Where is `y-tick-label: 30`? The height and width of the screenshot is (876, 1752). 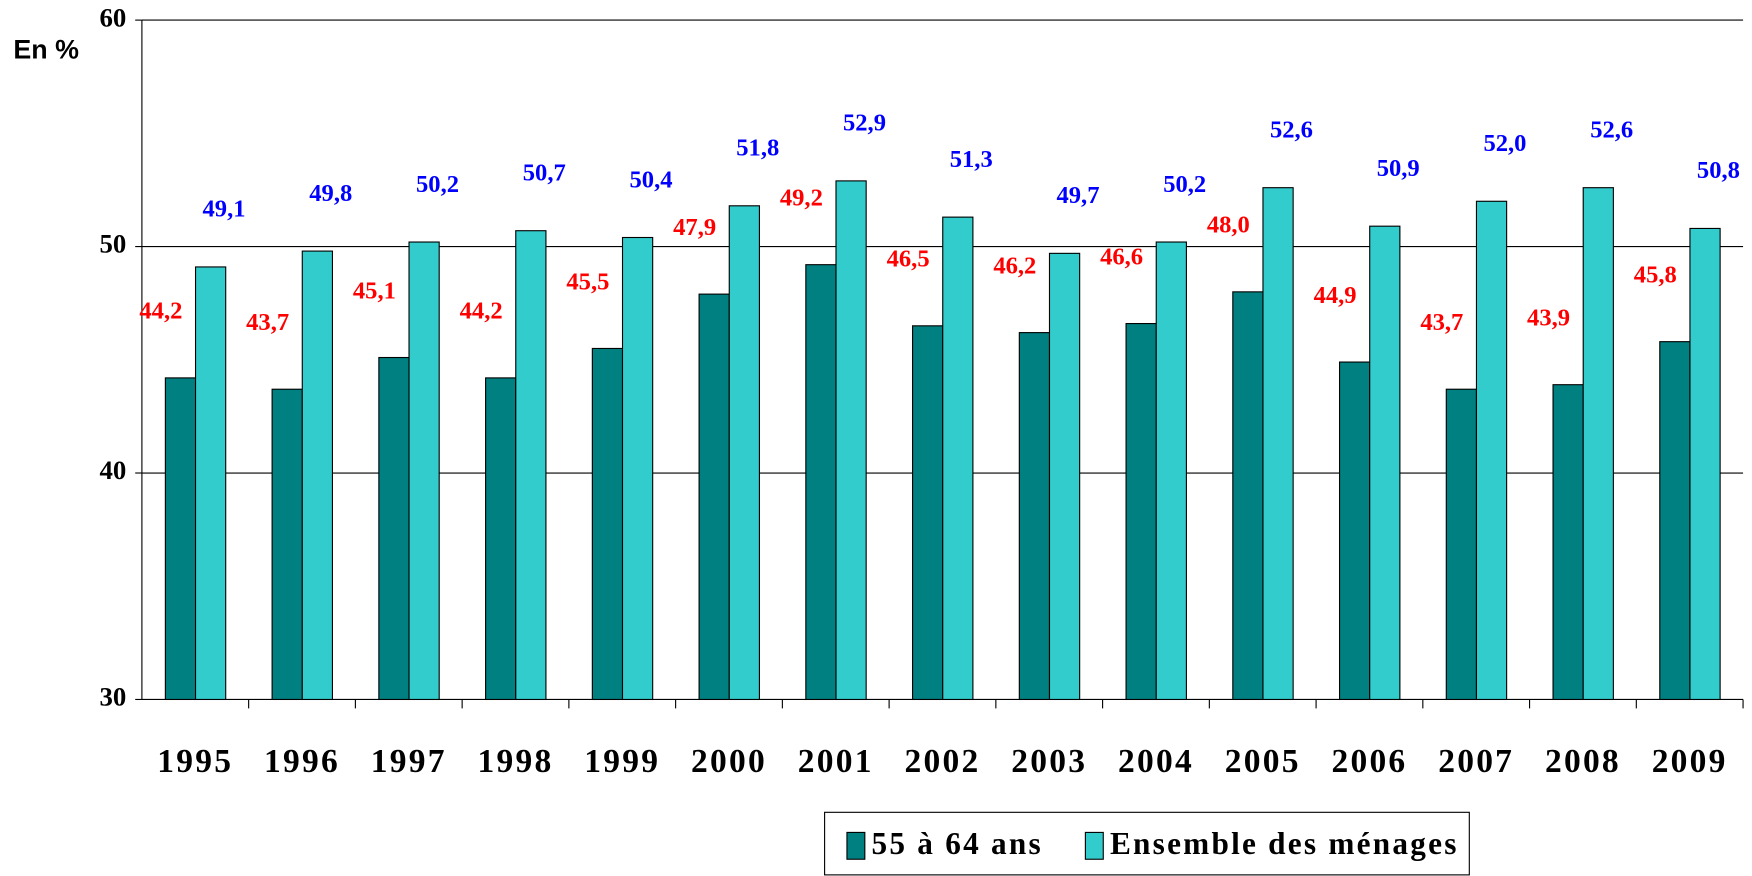 y-tick-label: 30 is located at coordinates (112, 697).